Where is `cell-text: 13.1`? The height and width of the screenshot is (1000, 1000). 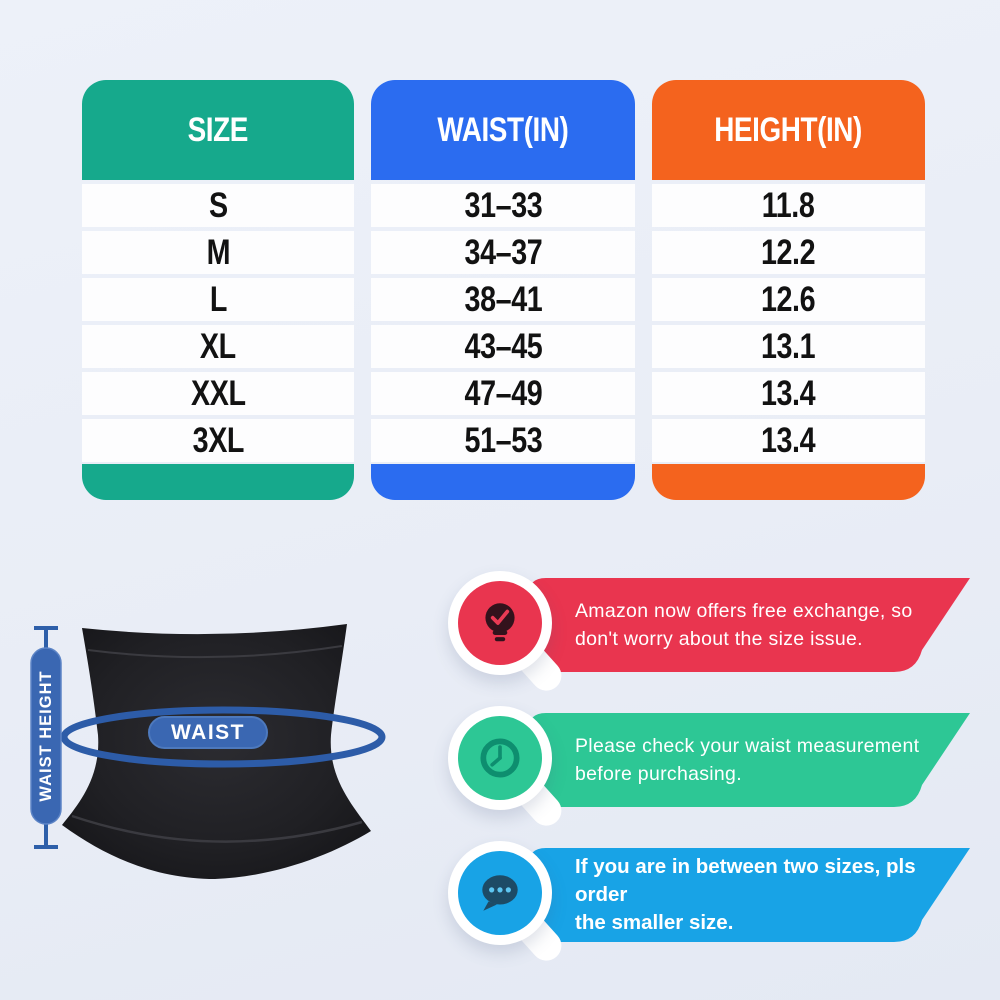
cell-text: 13.1 is located at coordinates (788, 346).